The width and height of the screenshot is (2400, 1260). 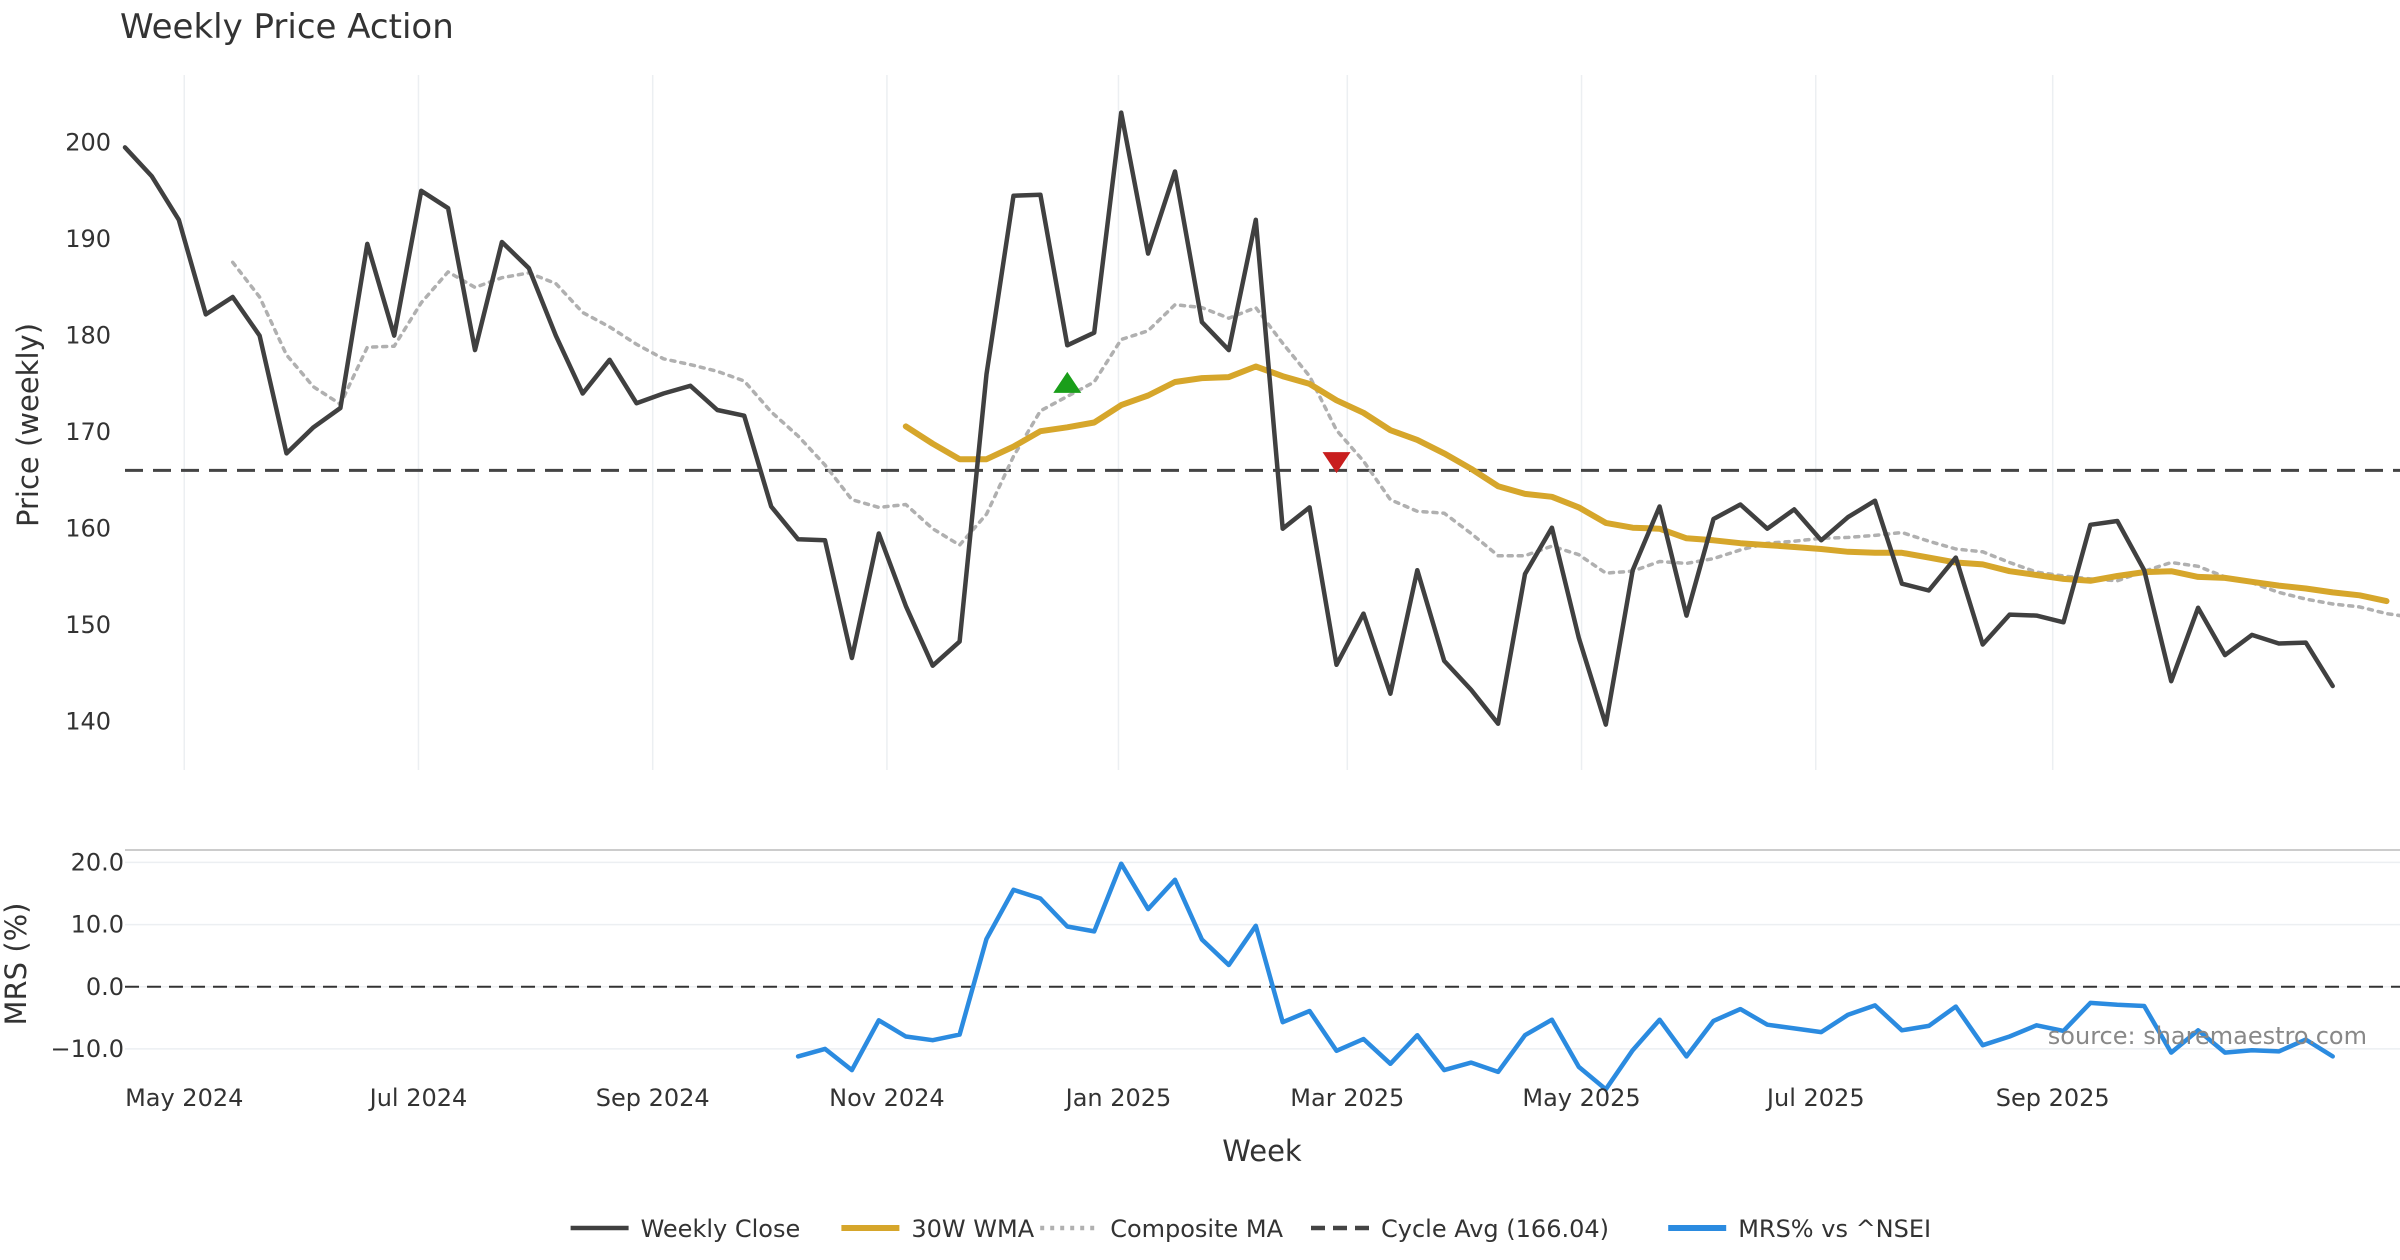 What do you see at coordinates (97, 925) in the screenshot?
I see `mrs-y-tick-label: 10.0` at bounding box center [97, 925].